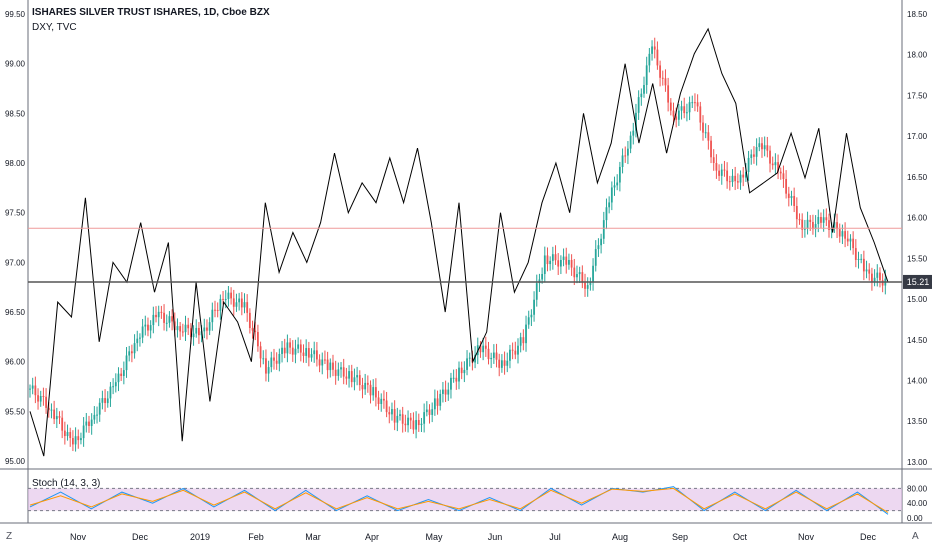  I want to click on timezone-button: Z, so click(9, 536).